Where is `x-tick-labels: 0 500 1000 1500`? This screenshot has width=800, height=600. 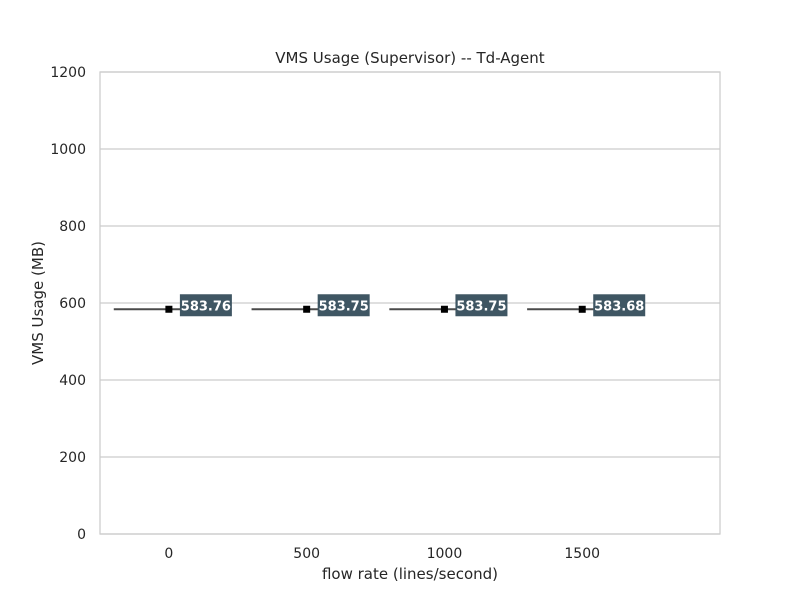 x-tick-labels: 0 500 1000 1500 is located at coordinates (382, 554).